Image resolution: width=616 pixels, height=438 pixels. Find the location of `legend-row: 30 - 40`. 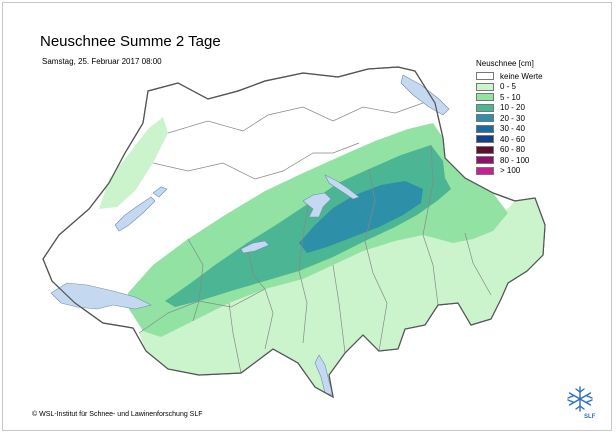

legend-row: 30 - 40 is located at coordinates (521, 129).